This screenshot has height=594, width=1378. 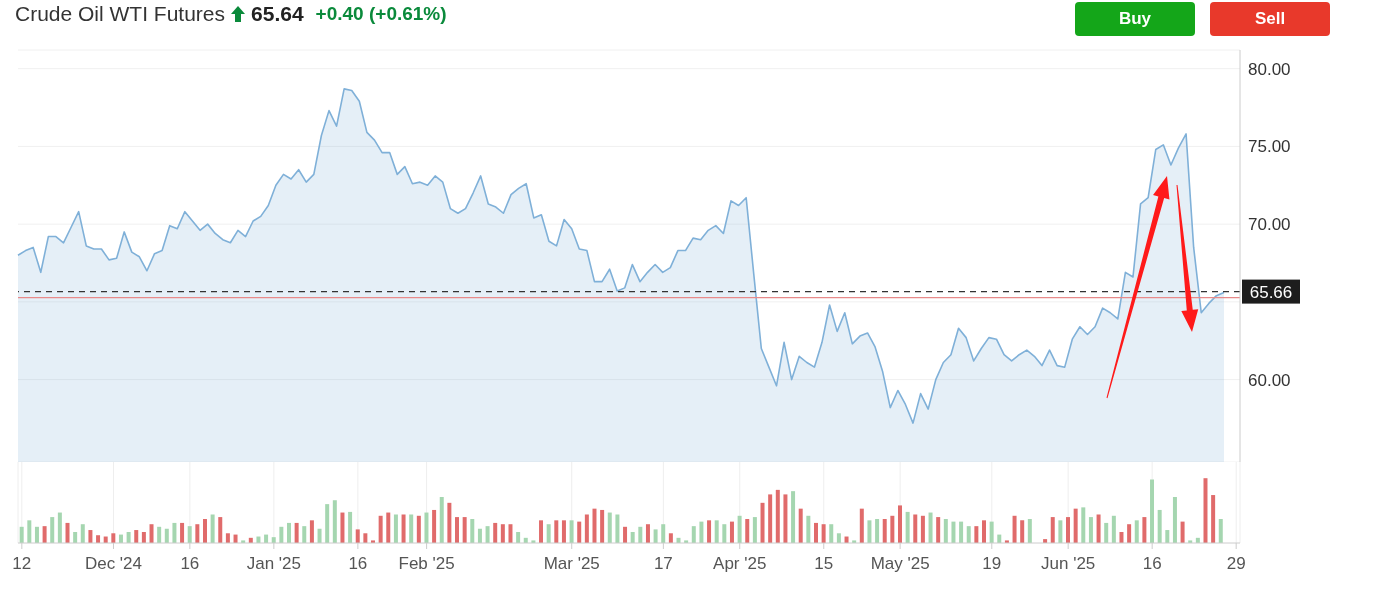 I want to click on text: 65.64, so click(x=277, y=14).